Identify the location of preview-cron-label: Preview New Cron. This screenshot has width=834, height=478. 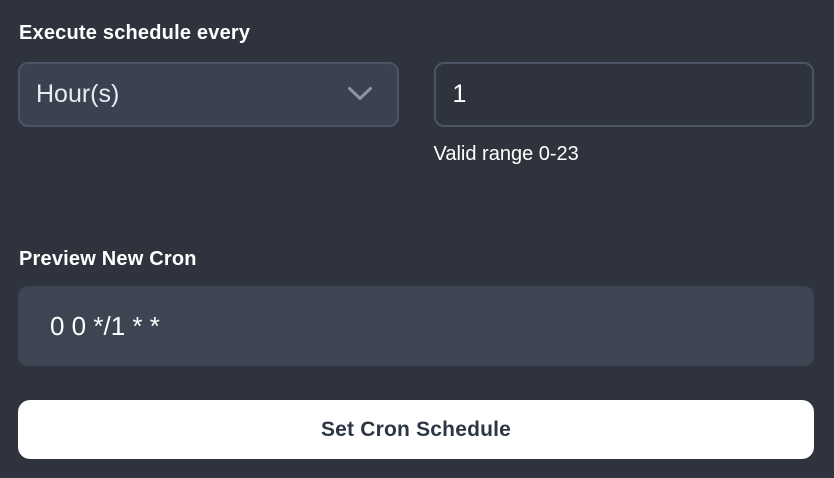
(108, 259).